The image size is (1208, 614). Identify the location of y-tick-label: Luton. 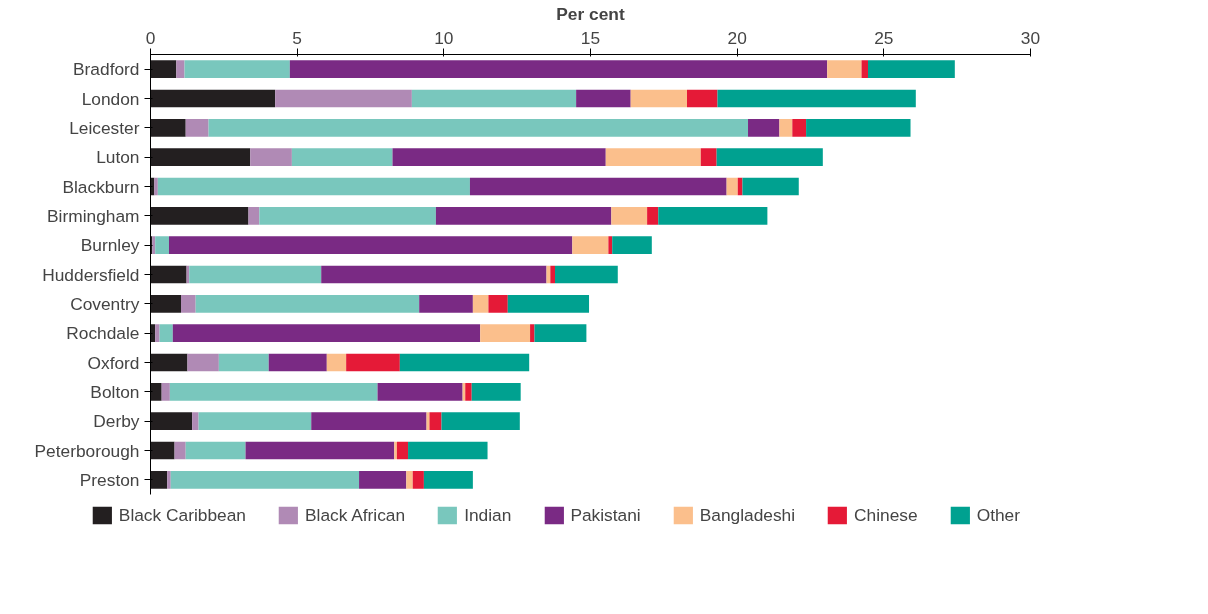
(118, 157).